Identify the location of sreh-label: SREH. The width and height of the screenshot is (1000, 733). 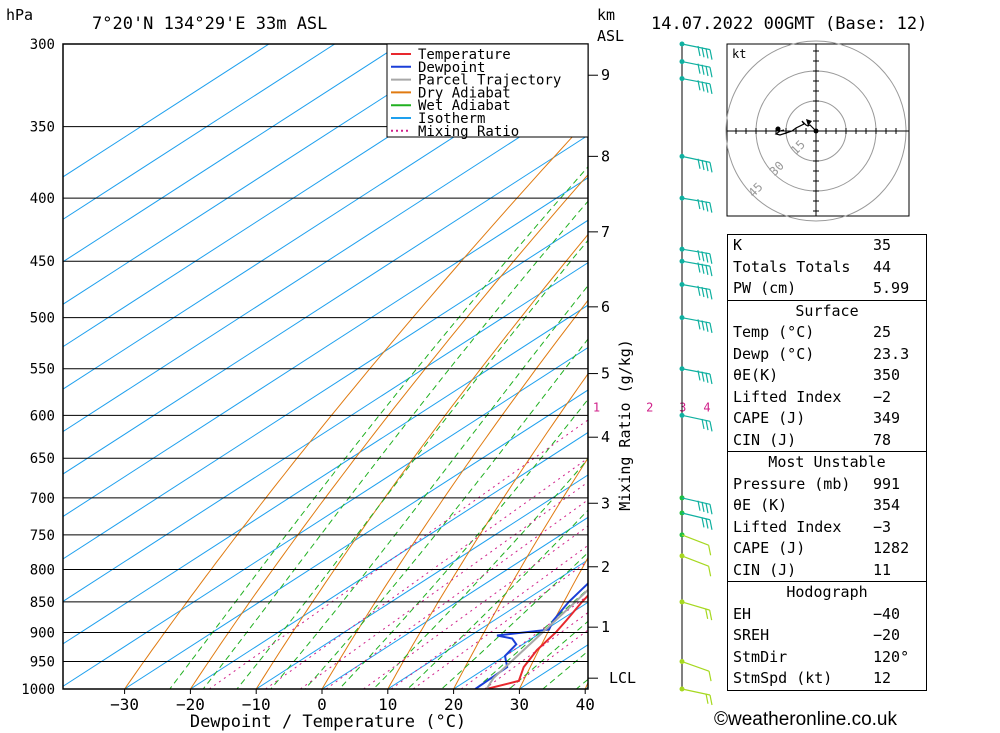
(751, 635).